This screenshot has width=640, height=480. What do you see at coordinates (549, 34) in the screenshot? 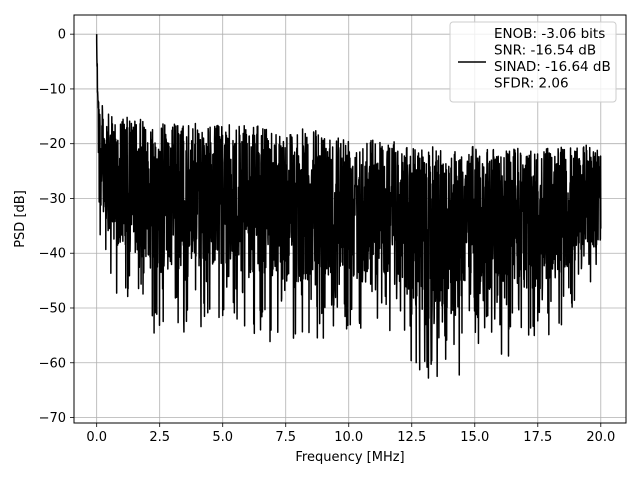
I see `legend-enob: ENOB: -3.06 bits` at bounding box center [549, 34].